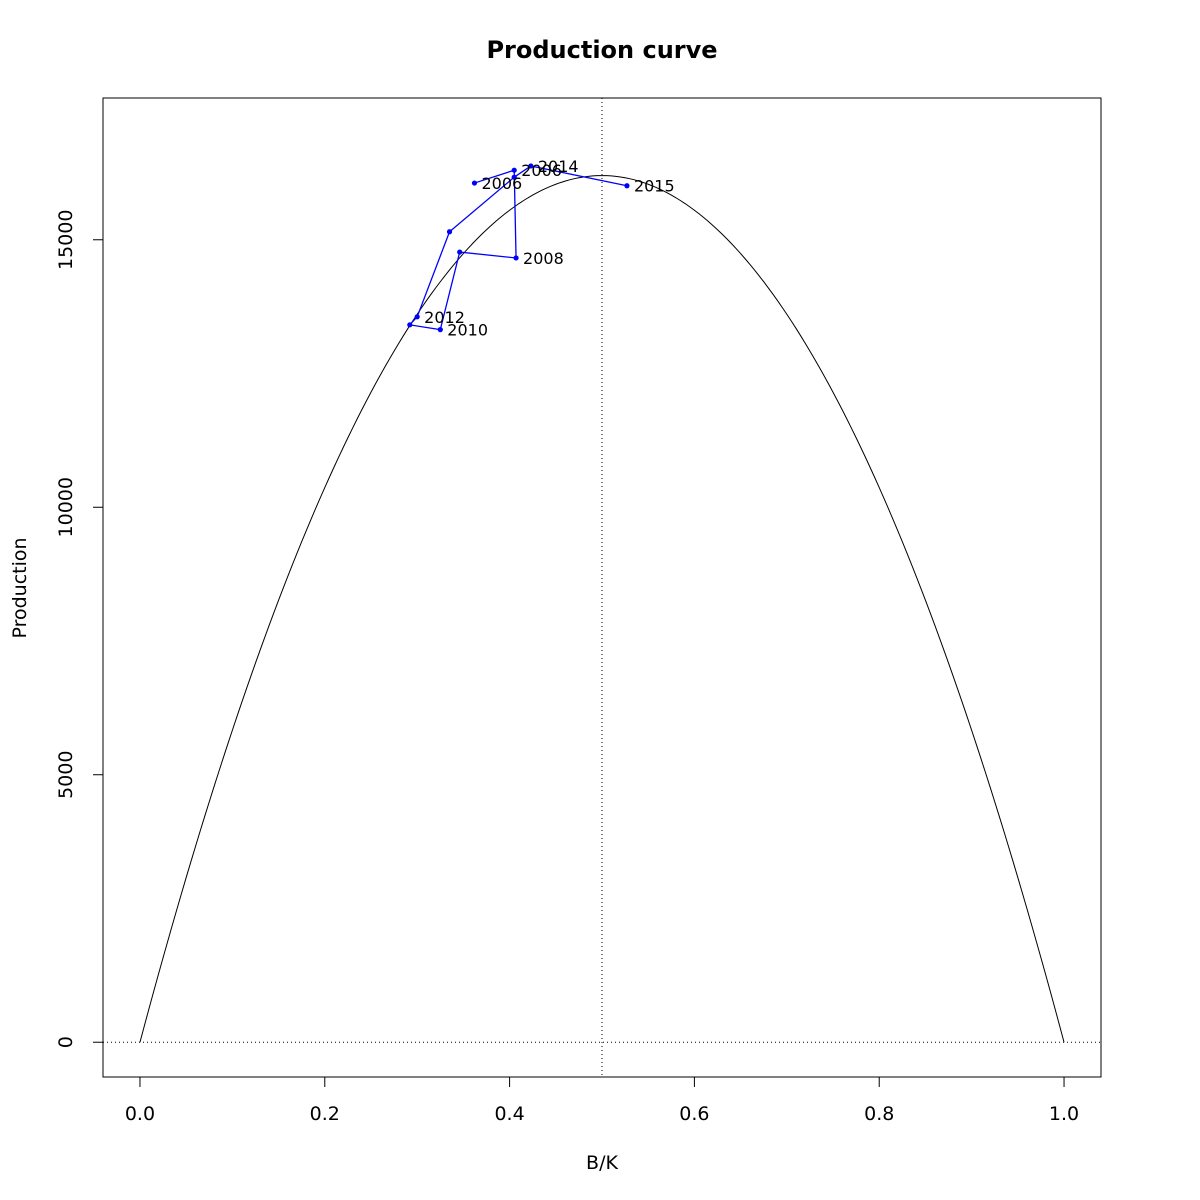 The height and width of the screenshot is (1200, 1200). What do you see at coordinates (518, 248) in the screenshot?
I see `trajectory` at bounding box center [518, 248].